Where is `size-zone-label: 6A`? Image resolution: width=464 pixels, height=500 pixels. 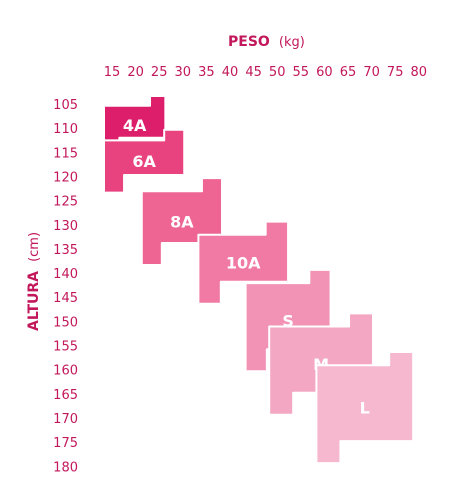
size-zone-label: 6A is located at coordinates (144, 161).